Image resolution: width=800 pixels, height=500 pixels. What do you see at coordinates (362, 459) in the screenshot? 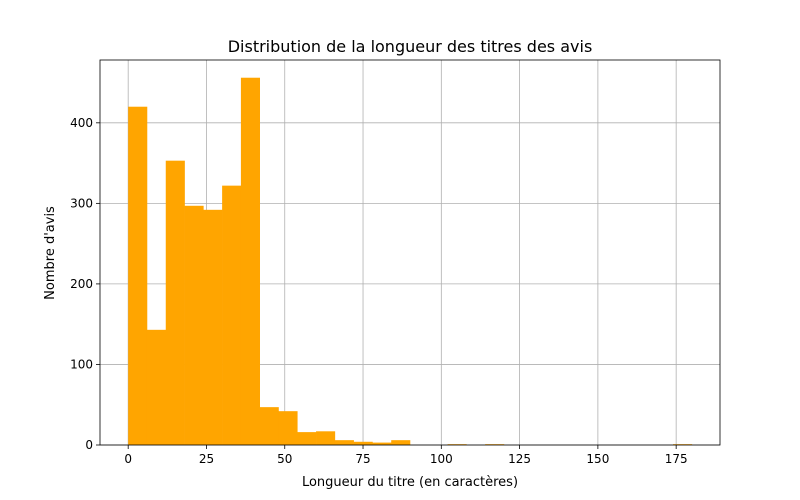
I see `x-tick-label: 75` at bounding box center [362, 459].